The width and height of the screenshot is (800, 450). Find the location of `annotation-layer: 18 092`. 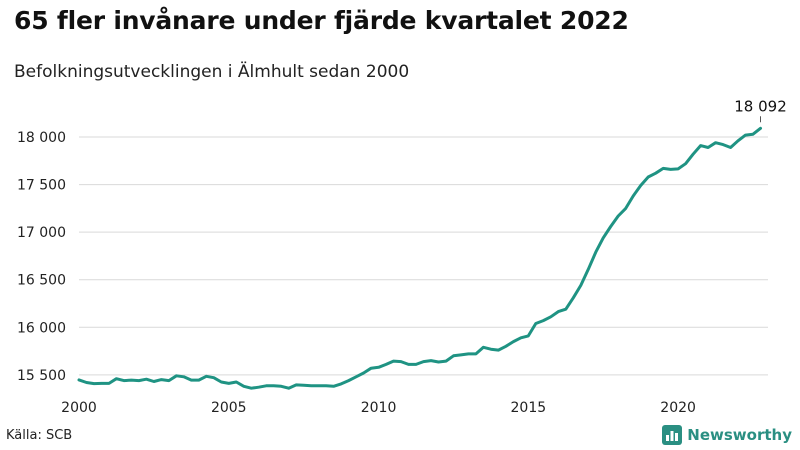

annotation-layer: 18 092 is located at coordinates (760, 110).